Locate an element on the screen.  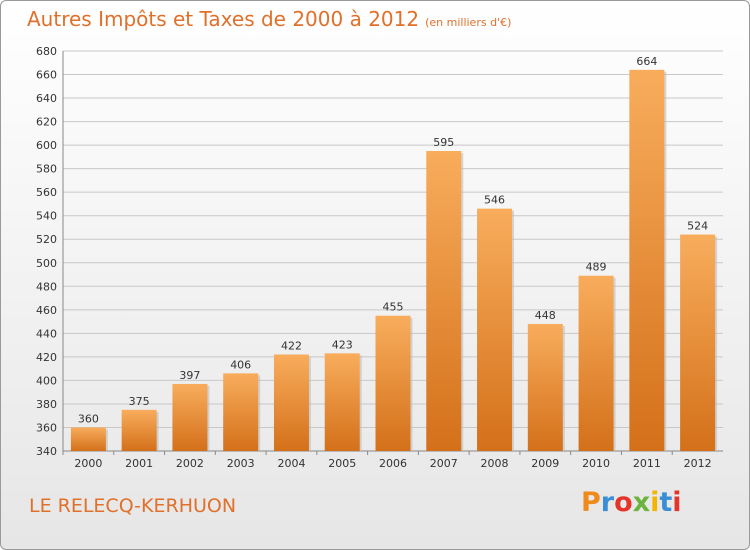
proxiti-logo: Proxiti is located at coordinates (631, 502).